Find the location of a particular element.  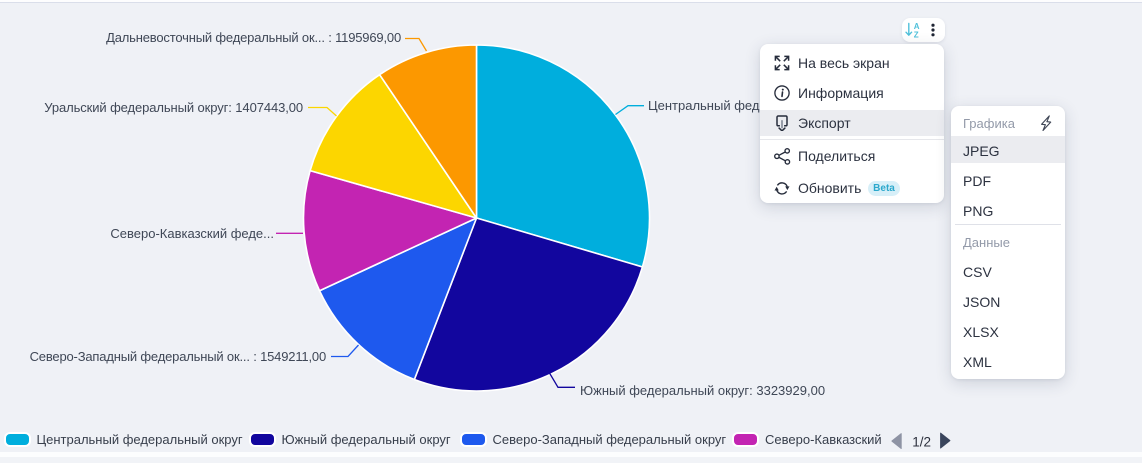

svg-text: Z is located at coordinates (916, 35).